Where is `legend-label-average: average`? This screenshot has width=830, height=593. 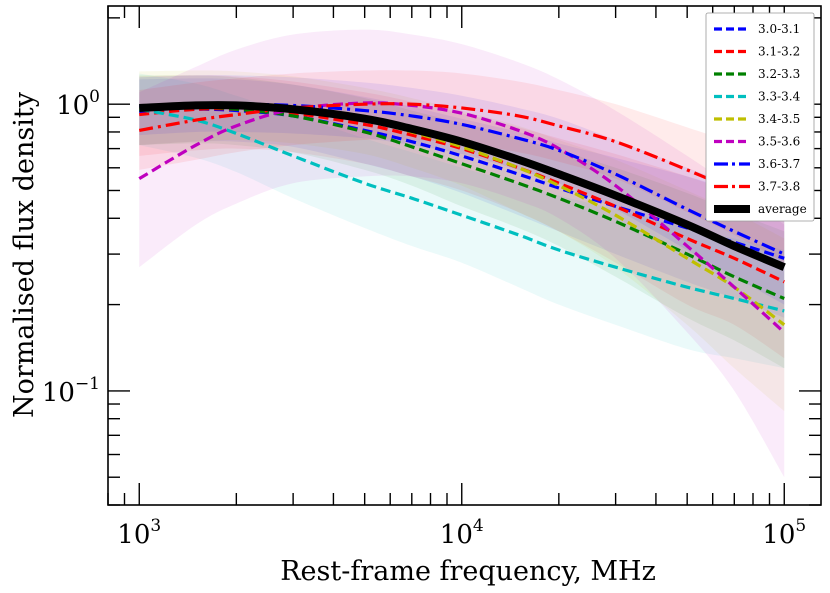
legend-label-average: average is located at coordinates (782, 209).